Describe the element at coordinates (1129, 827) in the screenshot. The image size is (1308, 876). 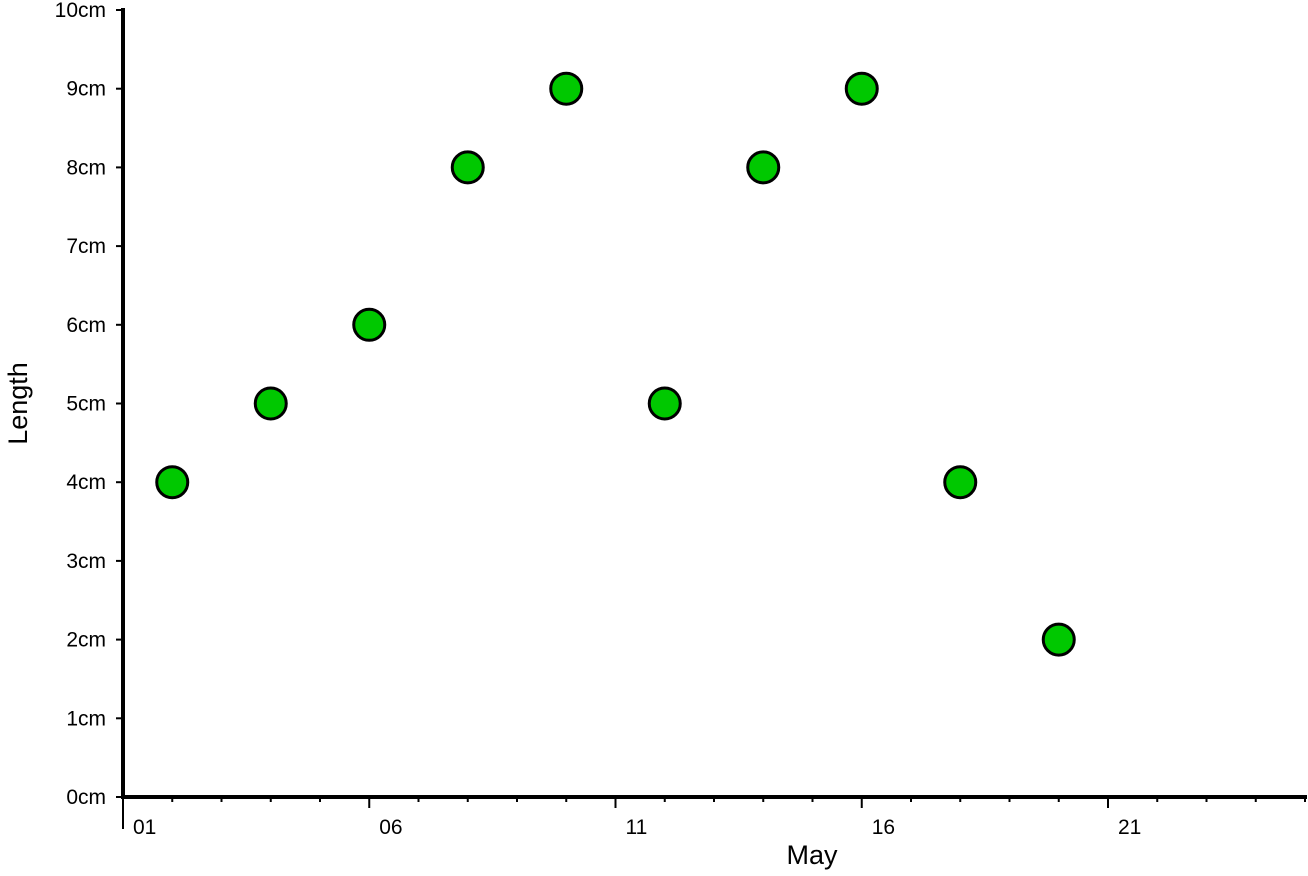
I see `x-tick-label: 21` at that location.